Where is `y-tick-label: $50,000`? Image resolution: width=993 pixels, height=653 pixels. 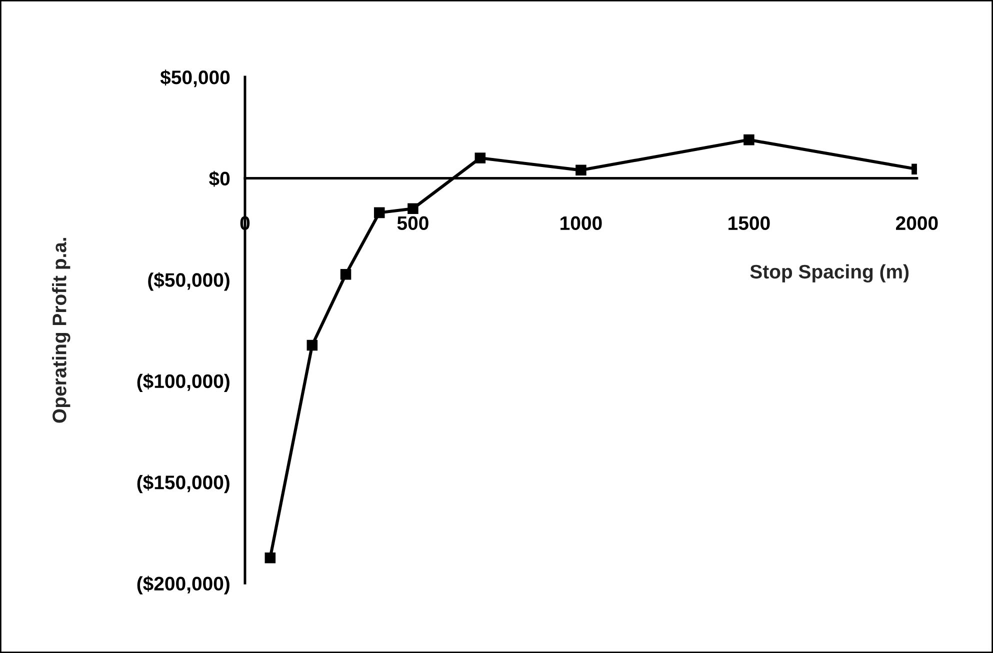 y-tick-label: $50,000 is located at coordinates (195, 79).